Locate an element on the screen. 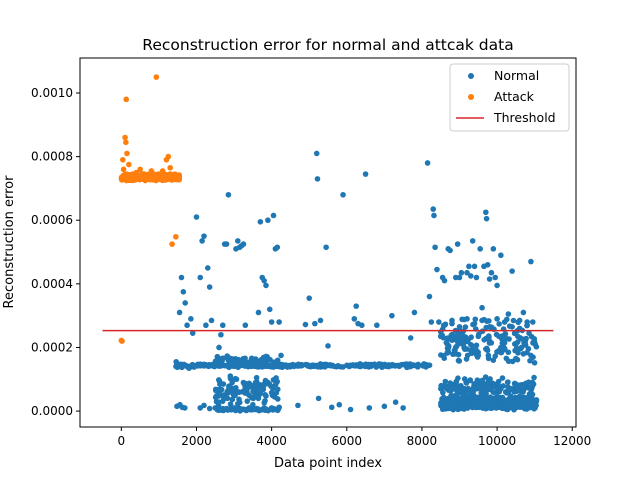 The image size is (640, 480). y-tick-label: 0.0008 is located at coordinates (52, 157).